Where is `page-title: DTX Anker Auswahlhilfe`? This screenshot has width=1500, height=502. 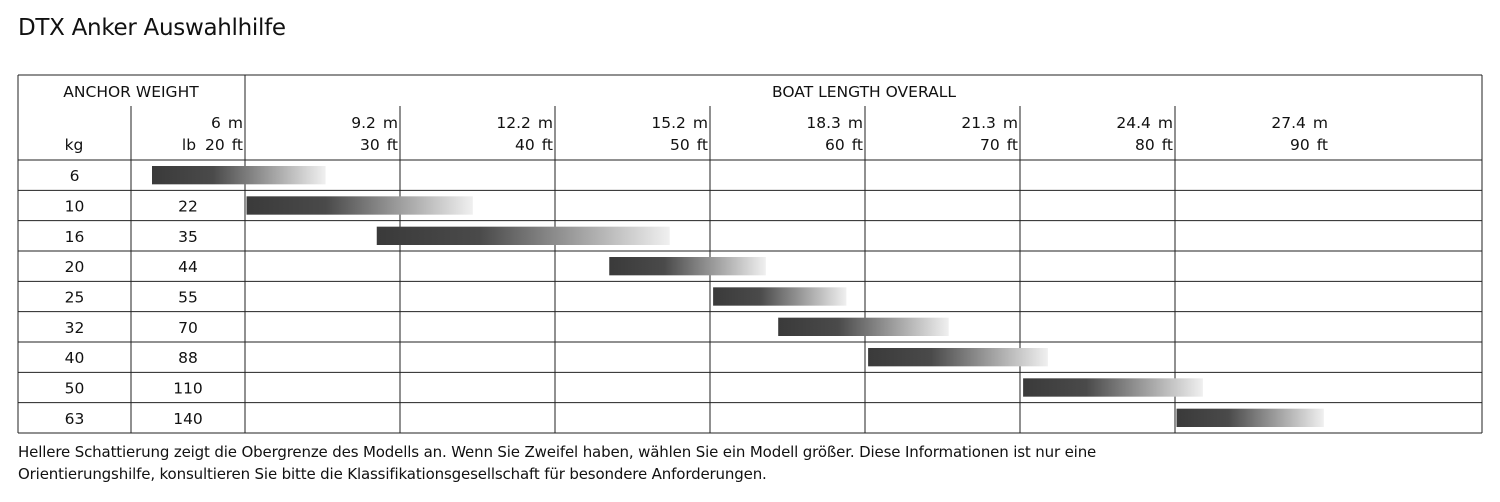 page-title: DTX Anker Auswahlhilfe is located at coordinates (152, 28).